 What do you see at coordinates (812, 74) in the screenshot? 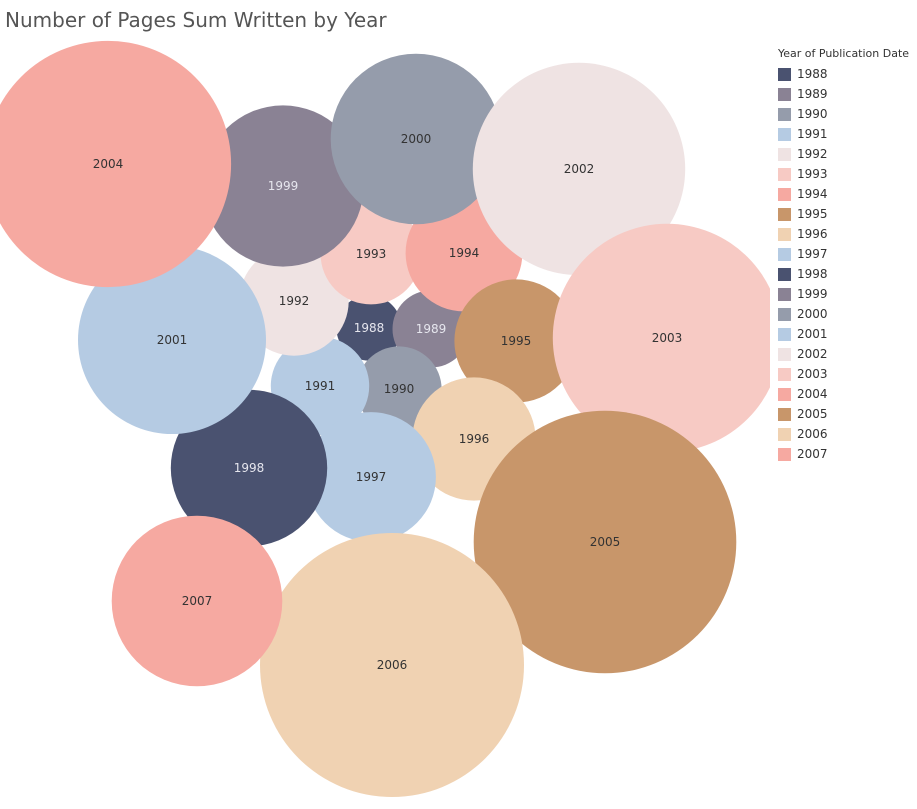
I see `legend-label-1988: 1988` at bounding box center [812, 74].